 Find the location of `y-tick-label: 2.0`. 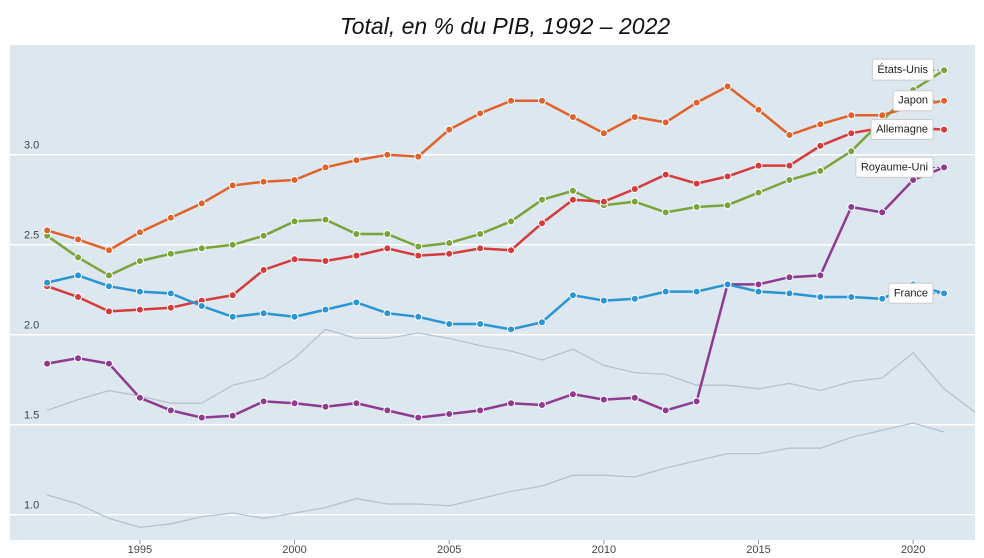

y-tick-label: 2.0 is located at coordinates (31, 326).